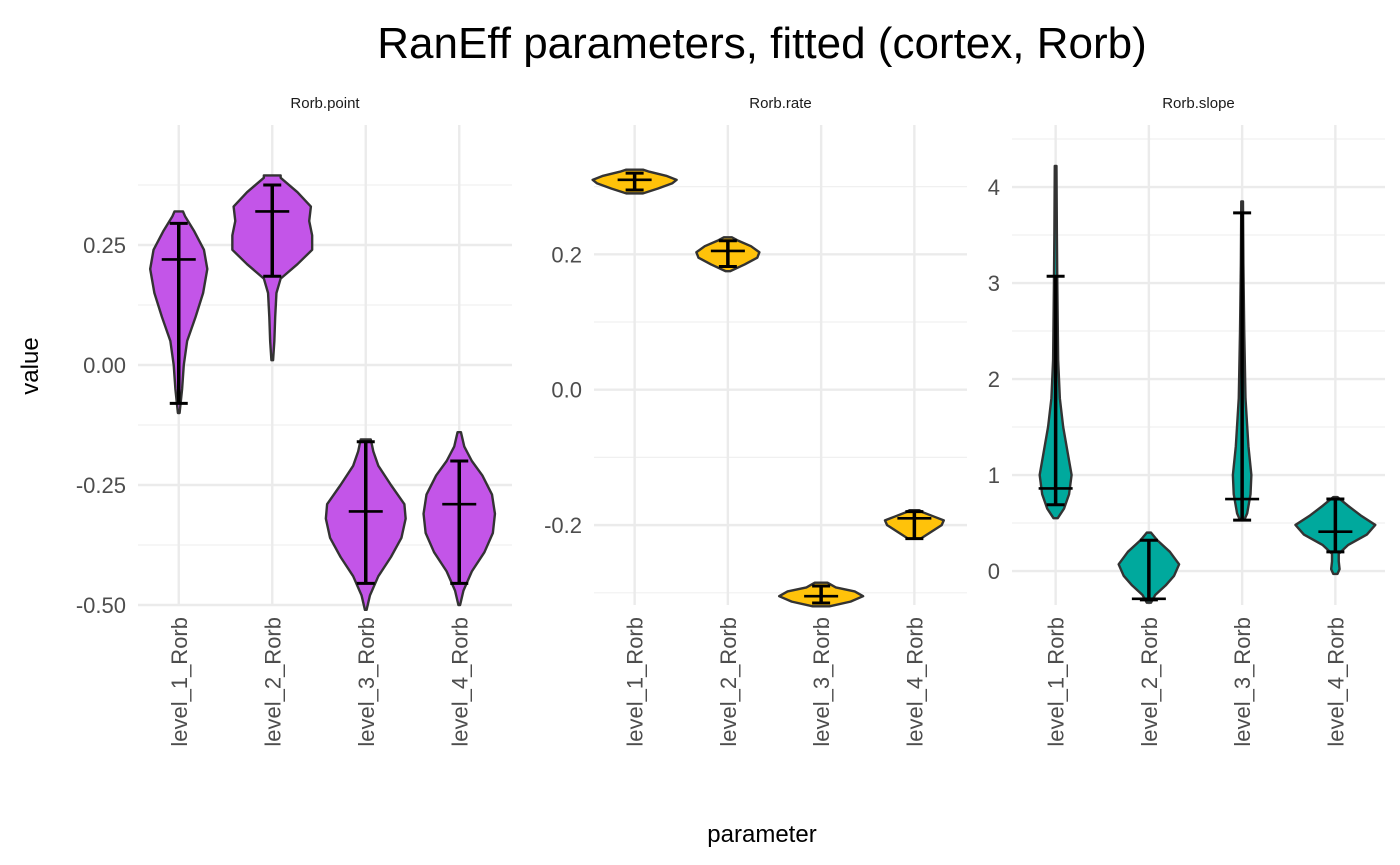 The height and width of the screenshot is (865, 1400). What do you see at coordinates (994, 283) in the screenshot?
I see `y-tick-label: 3` at bounding box center [994, 283].